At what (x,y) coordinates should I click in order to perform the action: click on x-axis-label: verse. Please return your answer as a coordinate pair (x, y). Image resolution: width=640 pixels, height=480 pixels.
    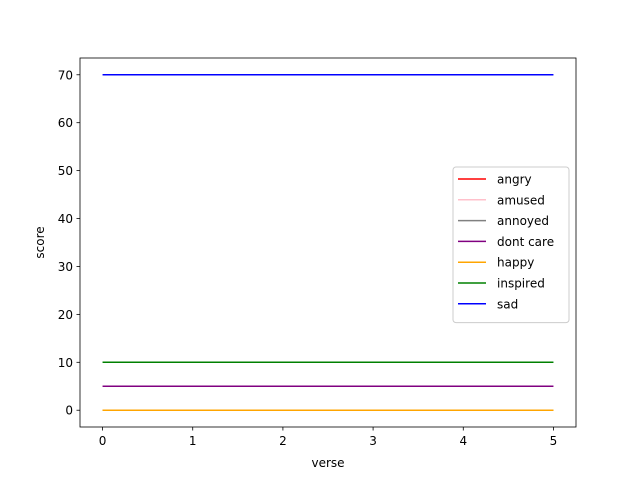
    Looking at the image, I should click on (327, 463).